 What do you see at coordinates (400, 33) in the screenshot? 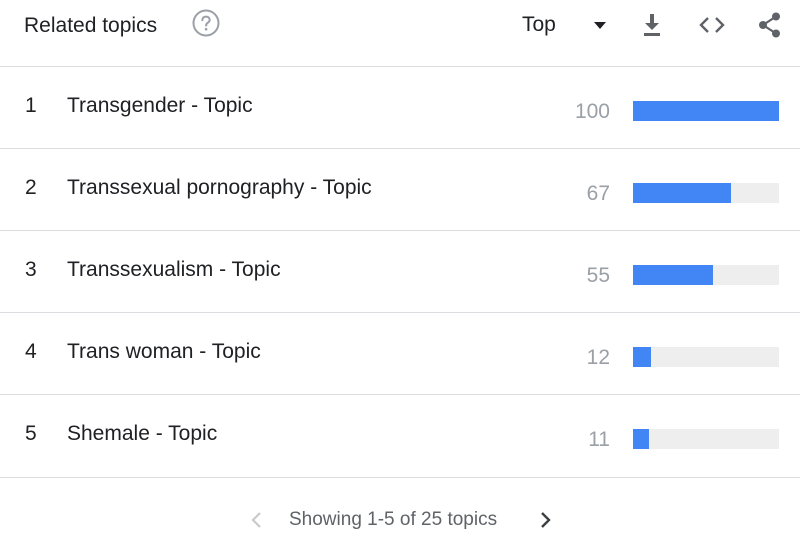
I see `widget-header: Related topics Top` at bounding box center [400, 33].